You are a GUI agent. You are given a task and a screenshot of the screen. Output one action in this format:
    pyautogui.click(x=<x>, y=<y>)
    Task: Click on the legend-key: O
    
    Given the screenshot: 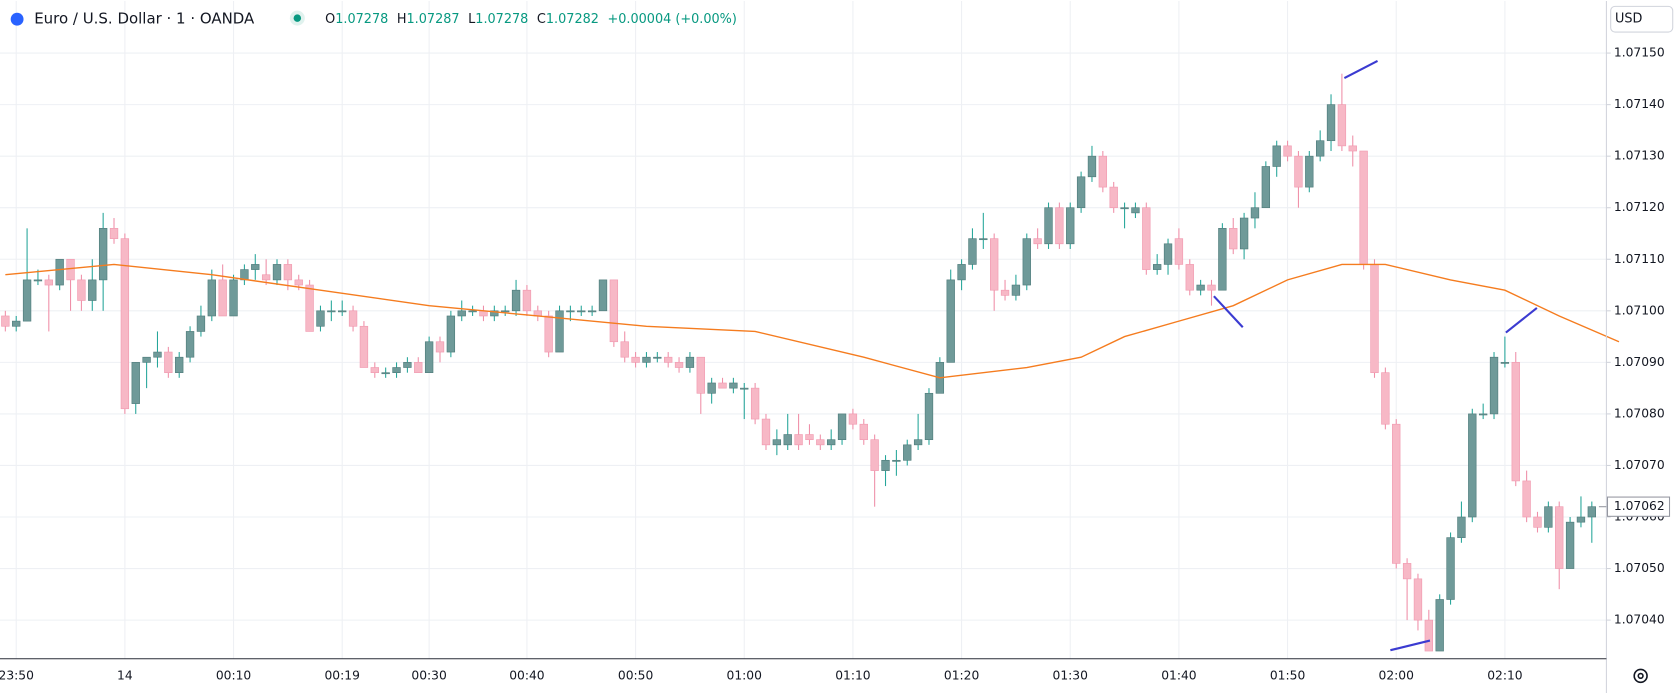 What is the action you would take?
    pyautogui.click(x=330, y=19)
    